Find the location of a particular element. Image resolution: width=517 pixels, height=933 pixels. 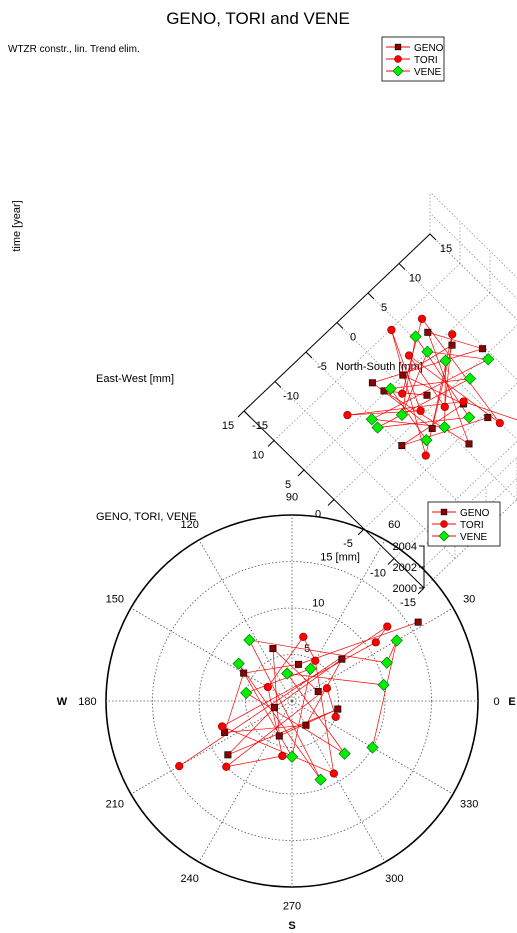

chart-polar-data is located at coordinates (298, 702).